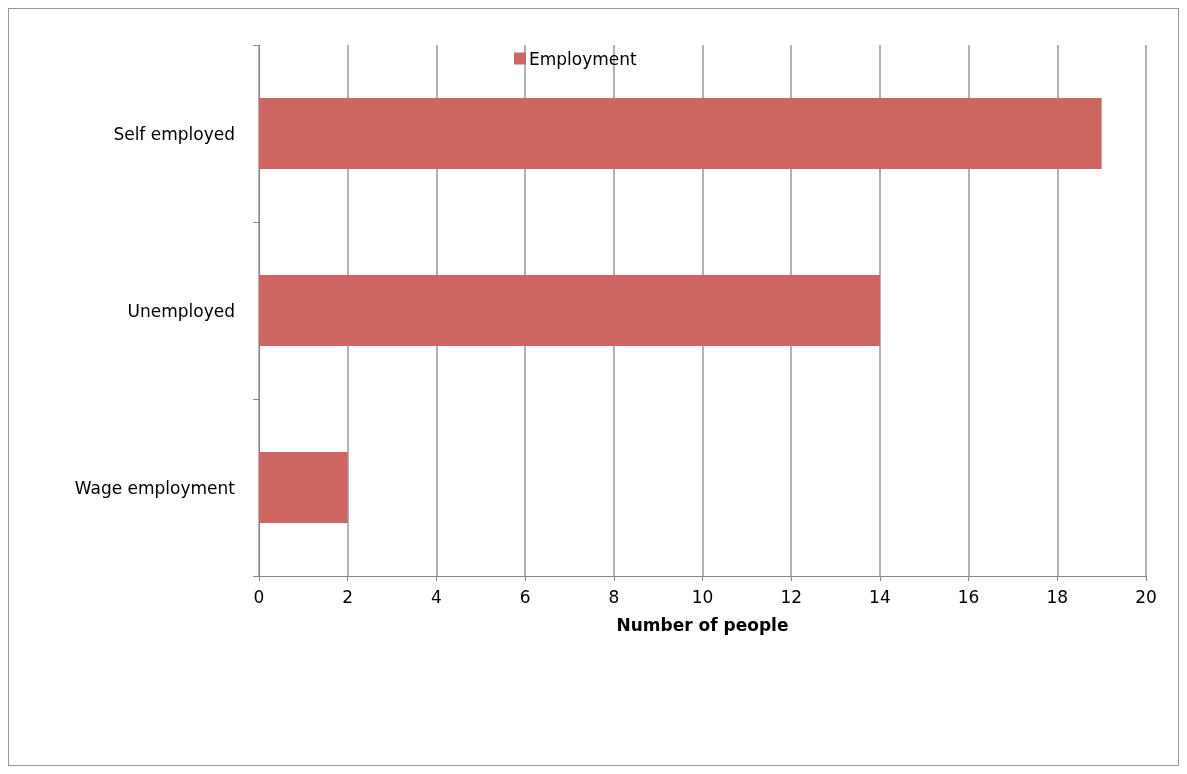 The height and width of the screenshot is (774, 1187). What do you see at coordinates (348, 596) in the screenshot?
I see `x-tick-label: 2` at bounding box center [348, 596].